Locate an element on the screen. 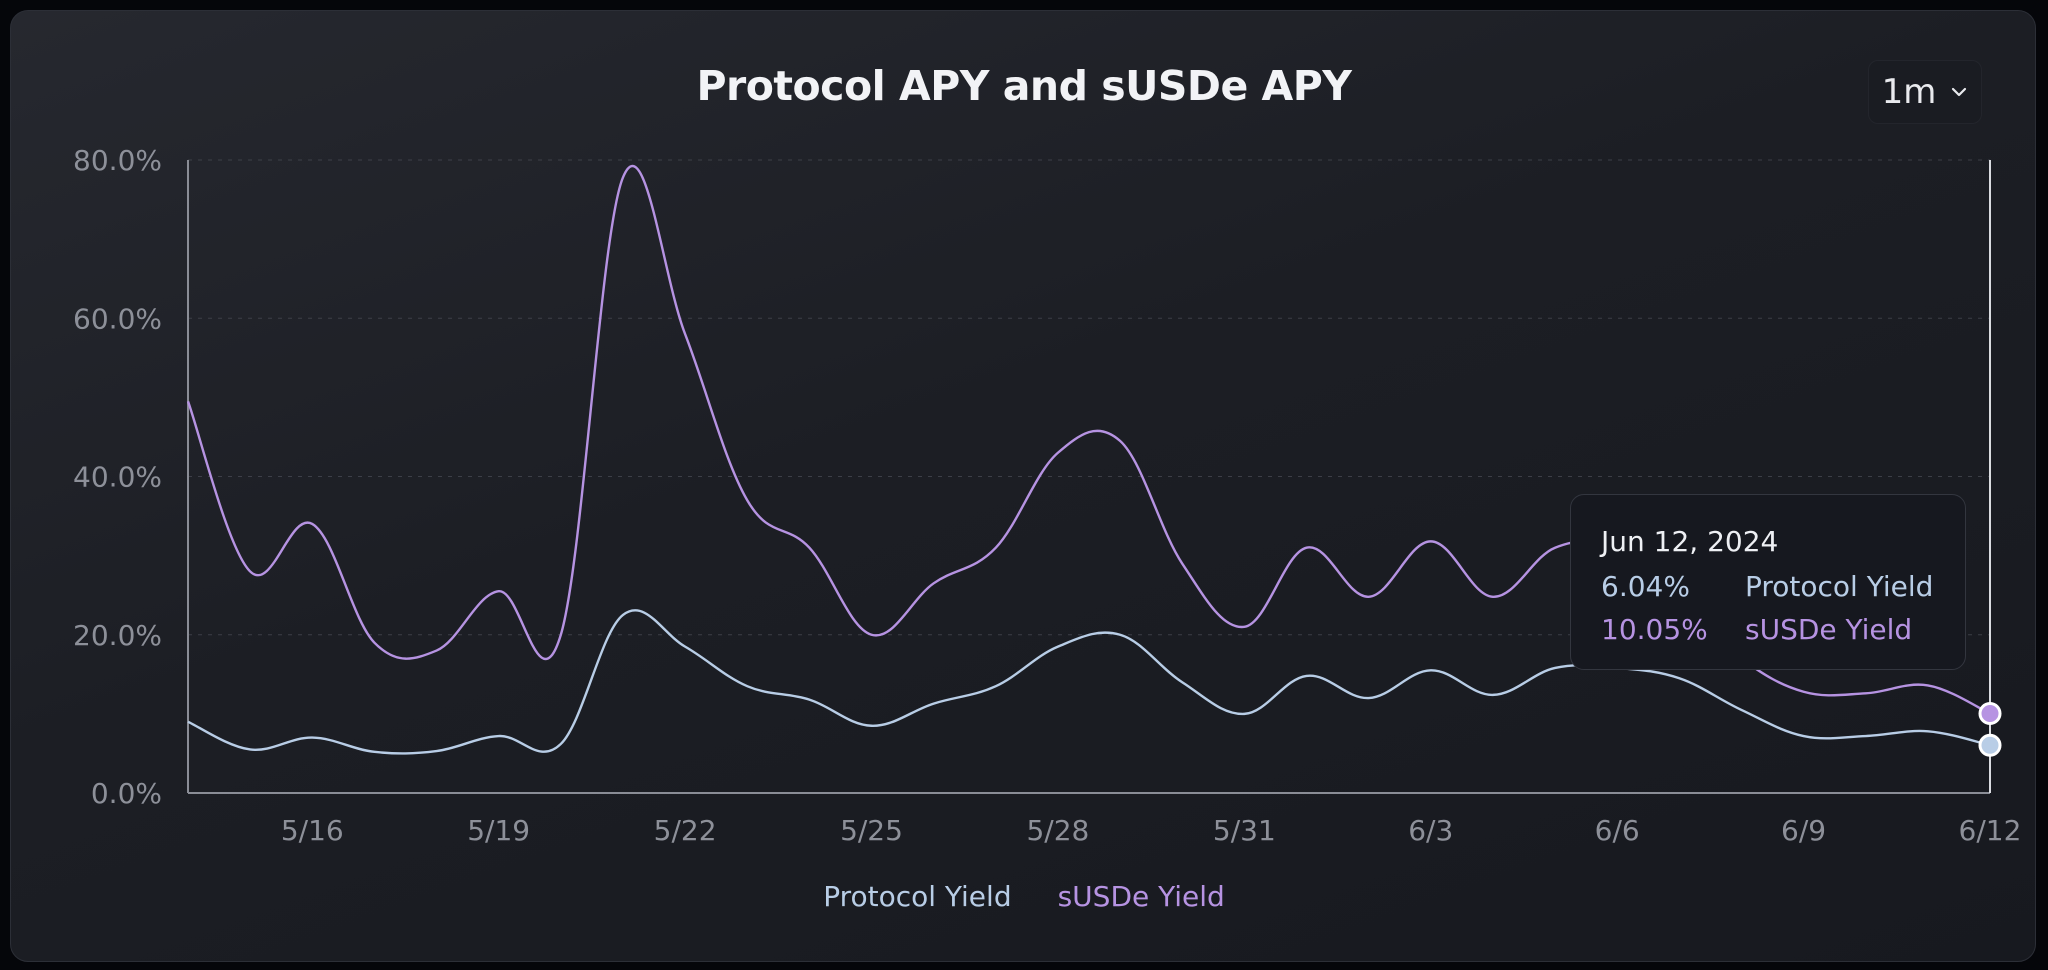 The height and width of the screenshot is (970, 2048). legend-item-protocol-yield: Protocol Yield is located at coordinates (917, 896).